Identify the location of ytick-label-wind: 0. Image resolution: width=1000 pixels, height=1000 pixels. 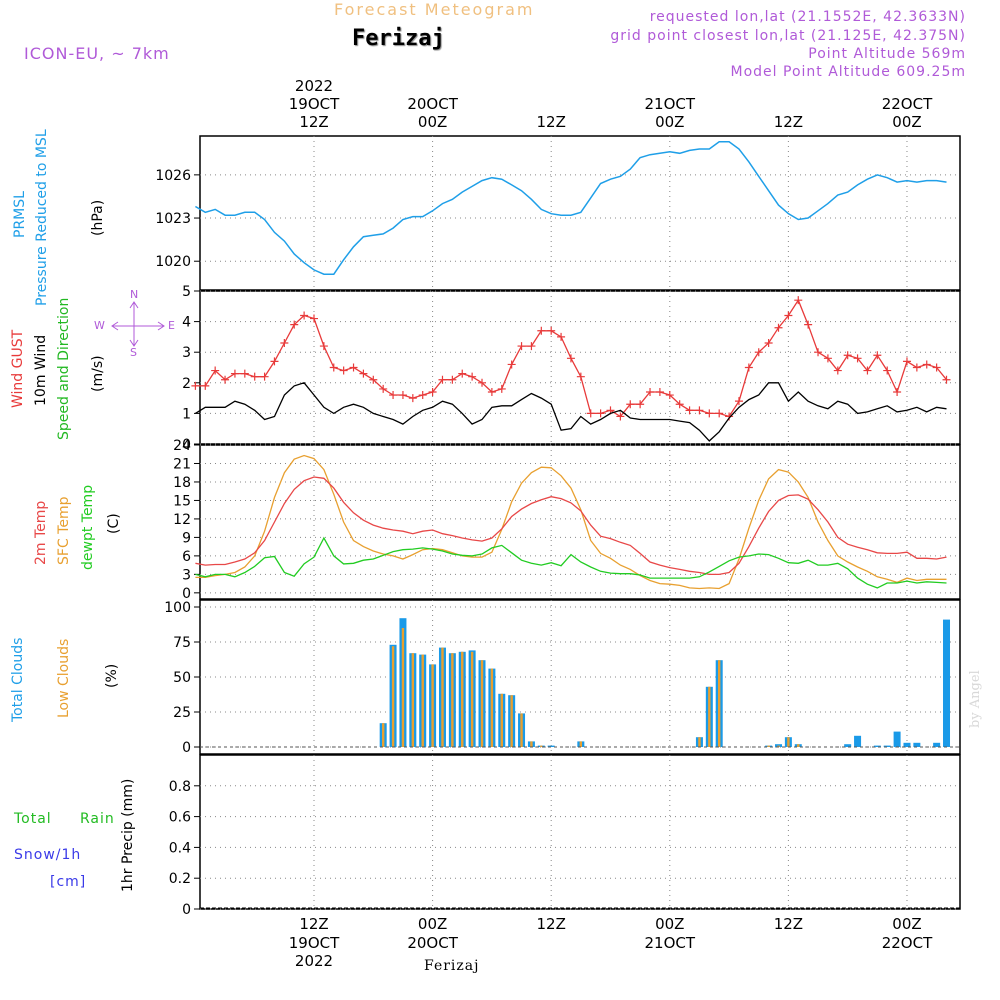
(186, 445).